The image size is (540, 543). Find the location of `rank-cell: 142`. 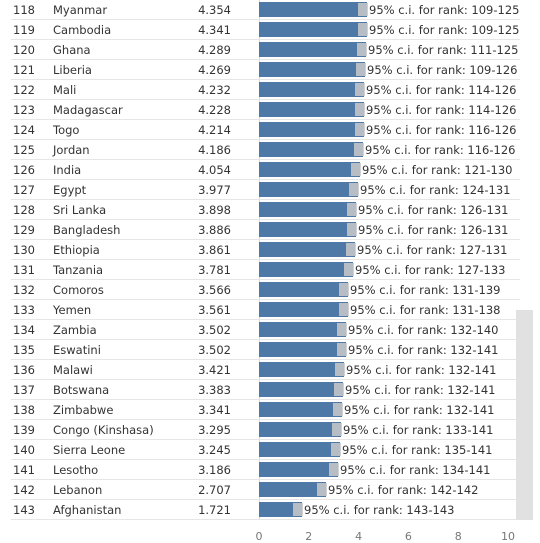

rank-cell: 142 is located at coordinates (24, 490).